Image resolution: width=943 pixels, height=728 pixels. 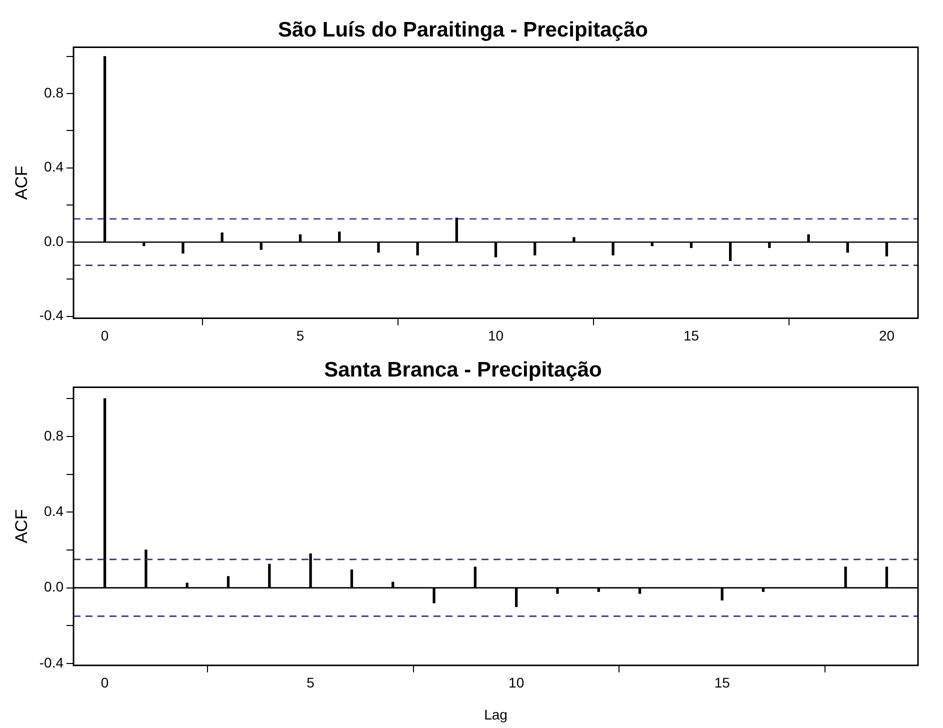 I want to click on chart-title: São Luís do Paraitinga - Precipitação, so click(x=463, y=30).